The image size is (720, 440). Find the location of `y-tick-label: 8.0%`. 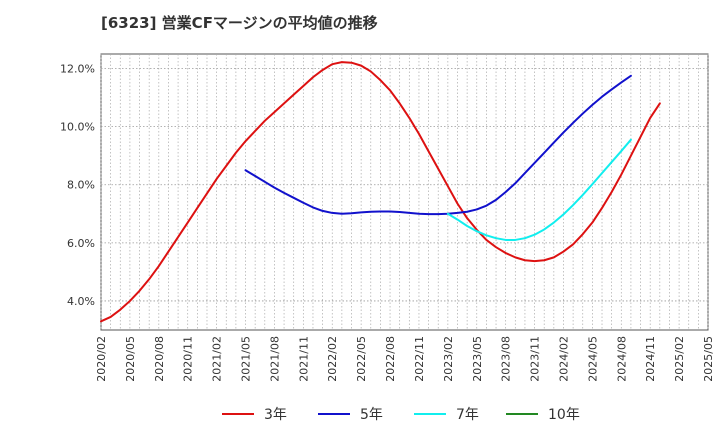

y-tick-label: 8.0% is located at coordinates (81, 185).